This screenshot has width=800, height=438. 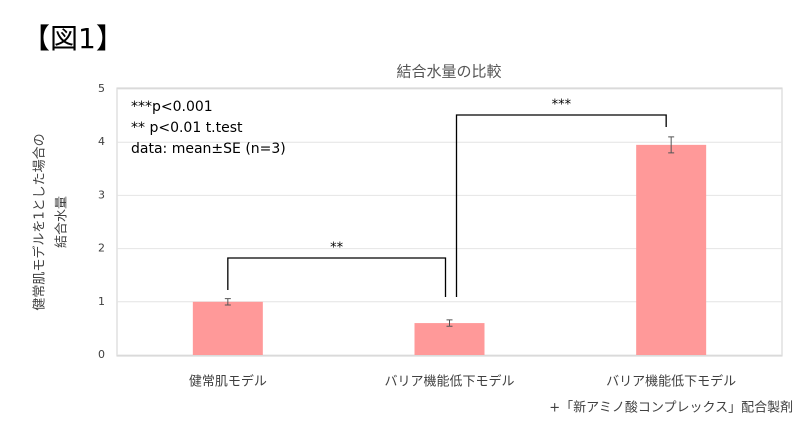 What do you see at coordinates (73, 38) in the screenshot?
I see `figure-label: 【図1】` at bounding box center [73, 38].